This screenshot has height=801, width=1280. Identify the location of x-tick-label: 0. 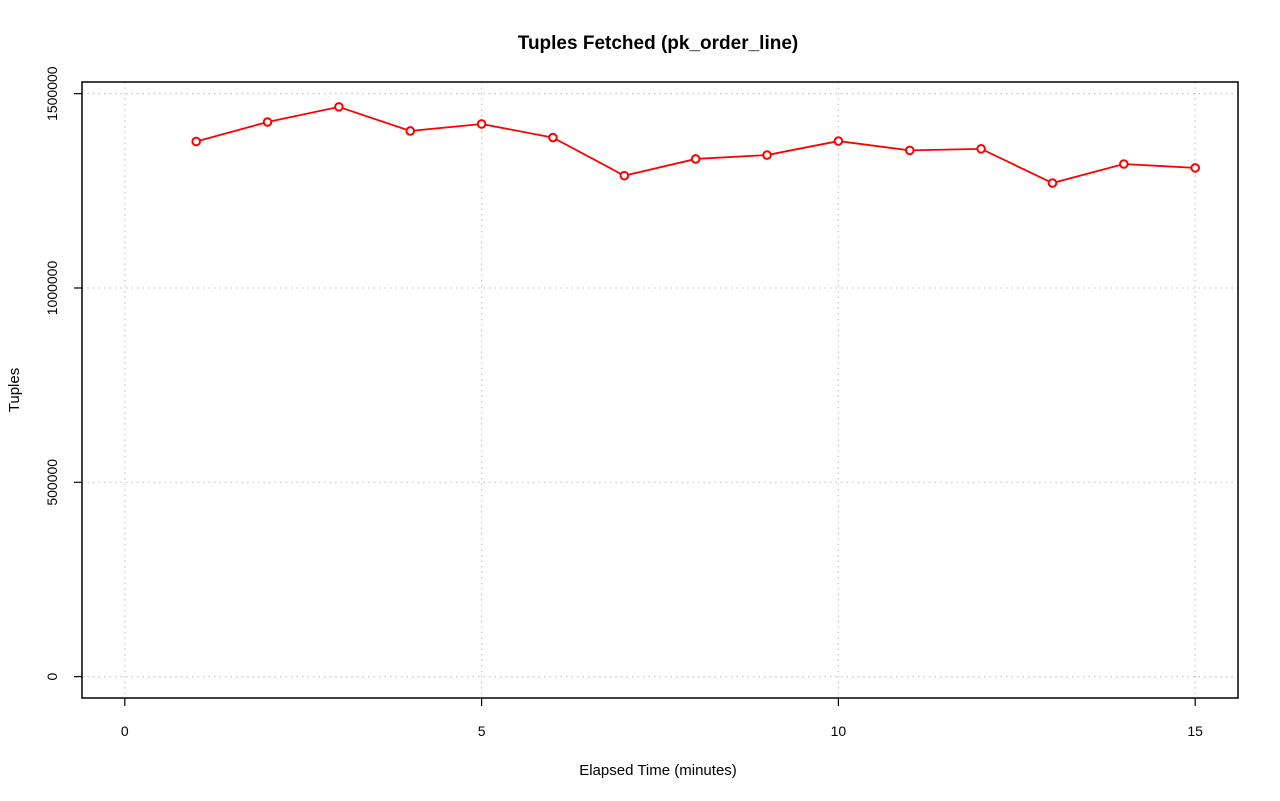
(125, 731).